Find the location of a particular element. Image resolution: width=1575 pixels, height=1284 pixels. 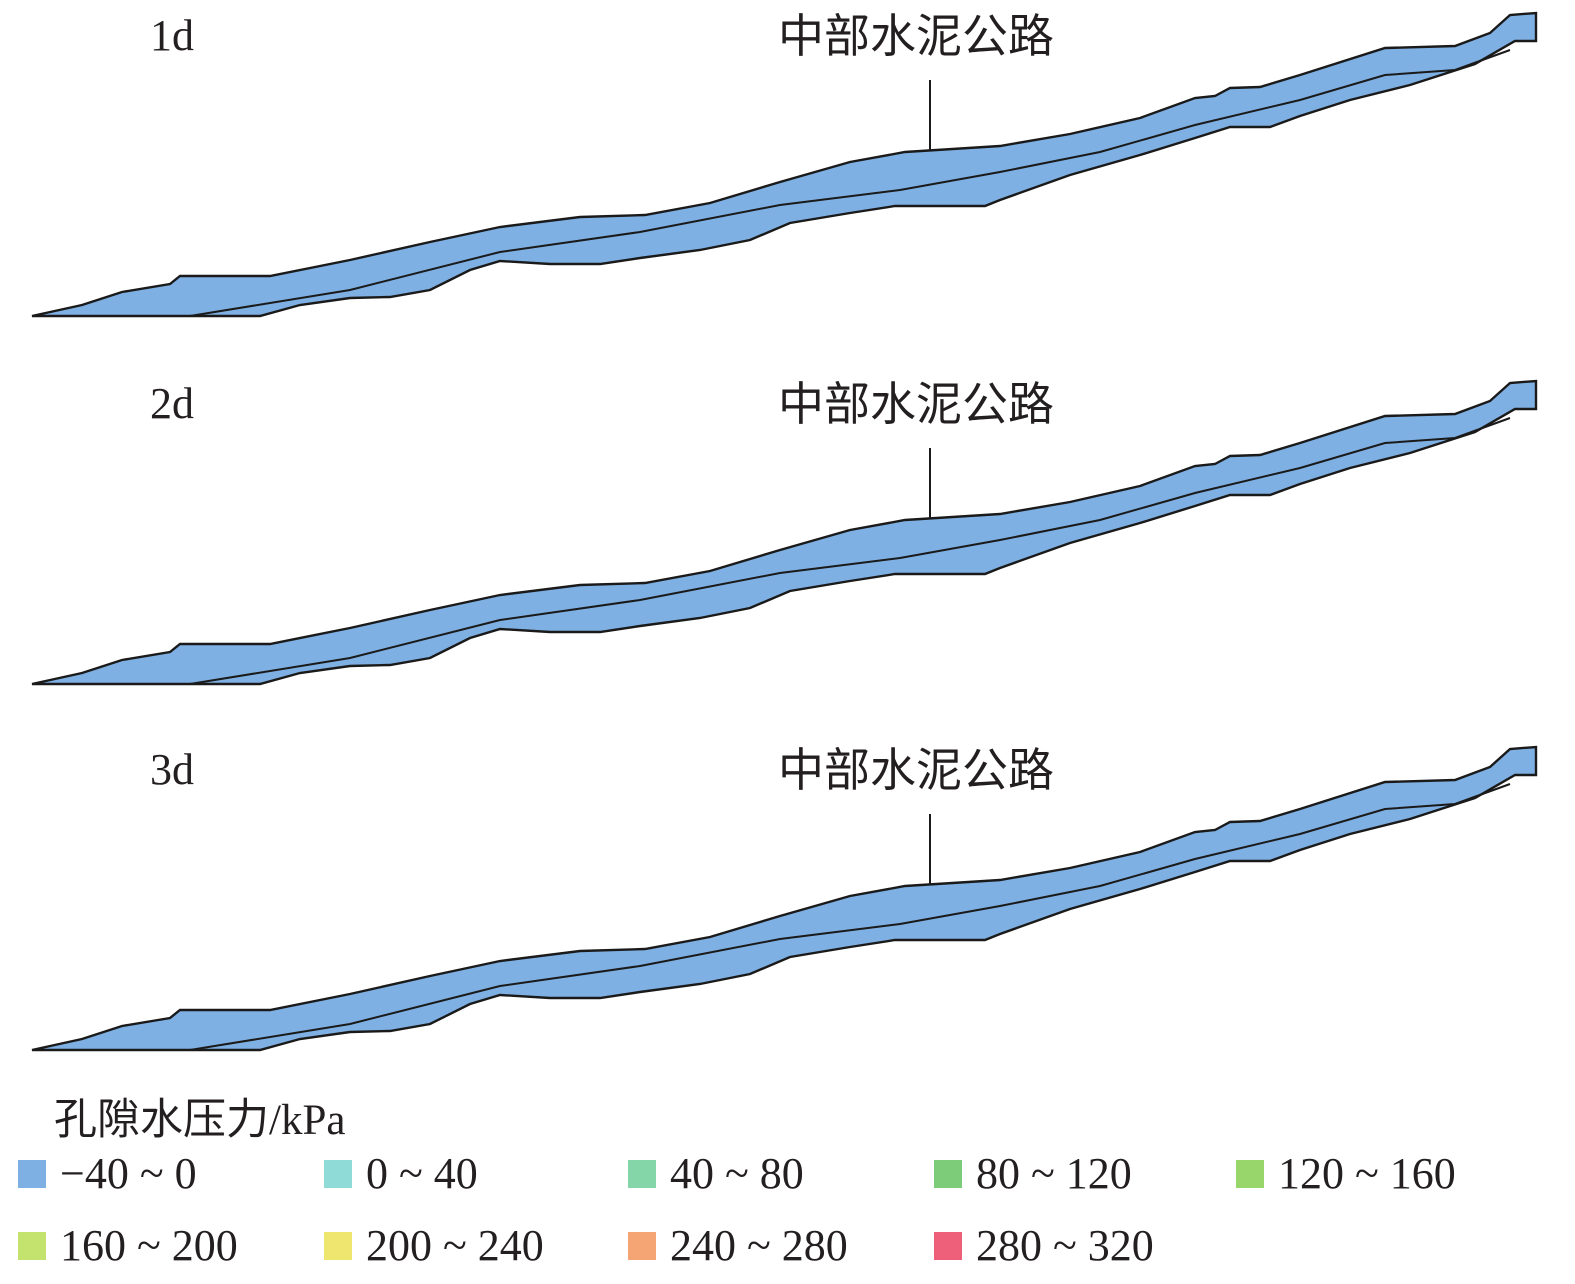

legend-label: −40 ~ 0 is located at coordinates (128, 1173).